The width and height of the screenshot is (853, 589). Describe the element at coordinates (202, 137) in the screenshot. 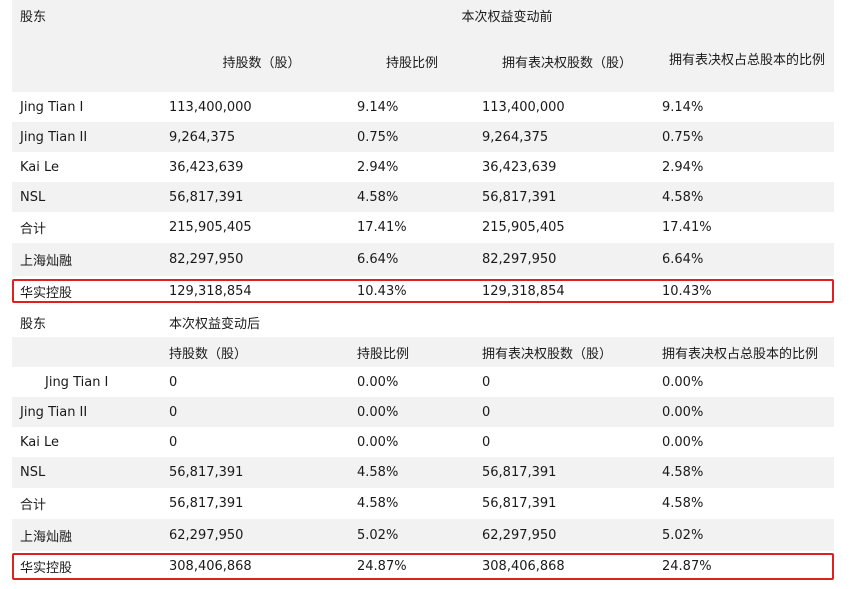

I see `cell-shares: 9,264,375` at that location.